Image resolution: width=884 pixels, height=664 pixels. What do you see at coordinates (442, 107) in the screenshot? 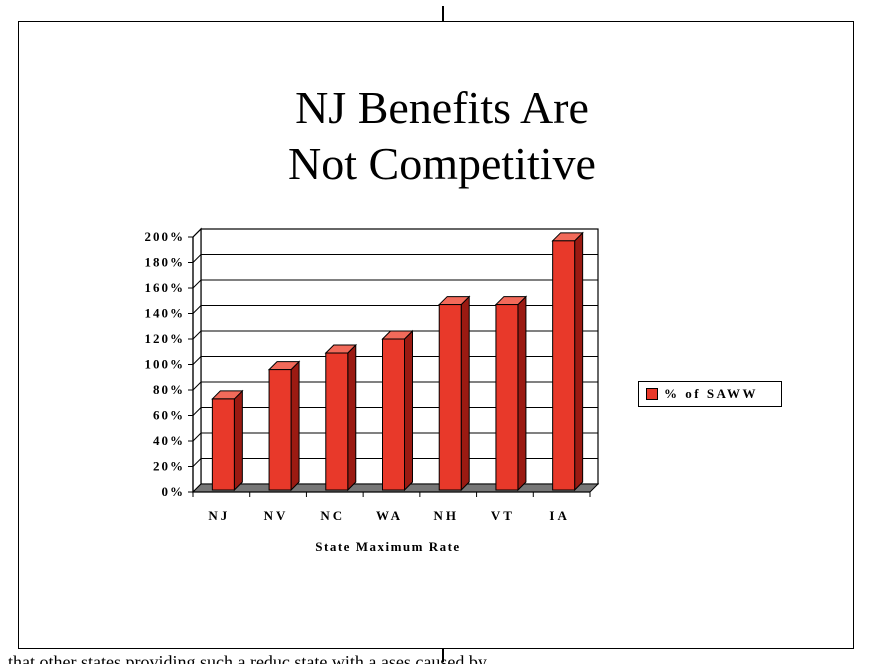
I see `title-line-1: NJ Benefits Are` at bounding box center [442, 107].